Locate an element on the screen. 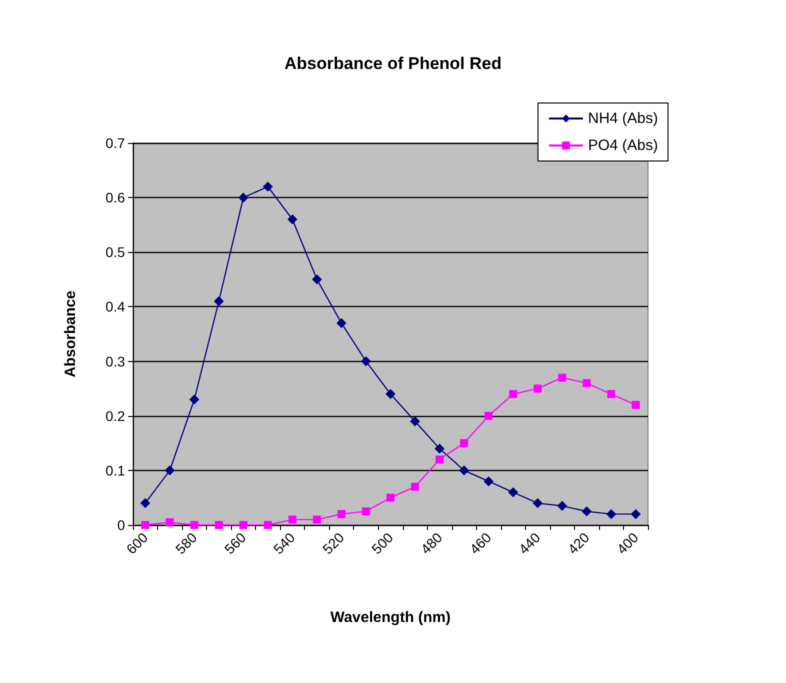 This screenshot has width=786, height=683. x-tick-label: 520 is located at coordinates (333, 543).